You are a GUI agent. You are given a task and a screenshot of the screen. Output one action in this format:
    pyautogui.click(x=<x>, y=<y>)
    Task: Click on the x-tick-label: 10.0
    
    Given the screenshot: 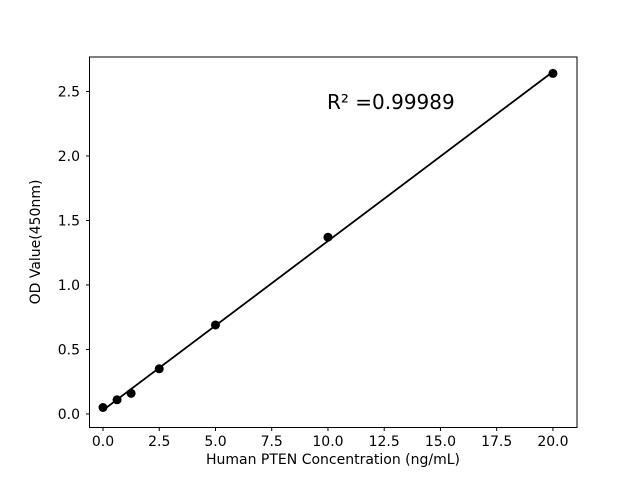 What is the action you would take?
    pyautogui.click(x=327, y=442)
    